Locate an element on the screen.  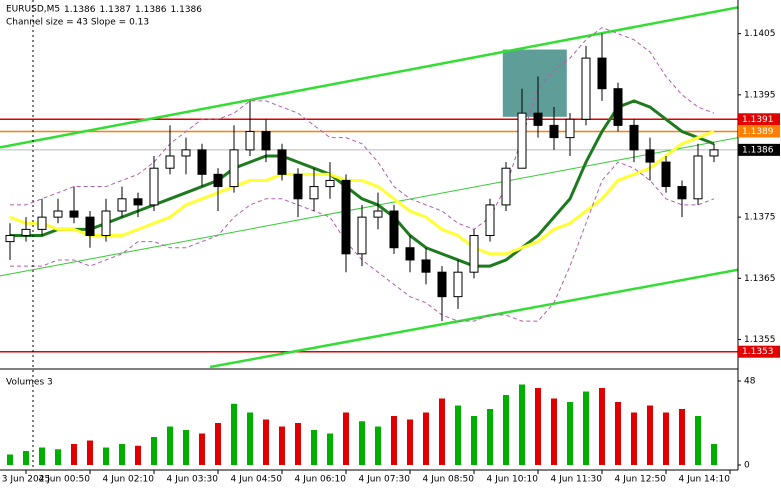
channel-line is located at coordinates (473, 318).